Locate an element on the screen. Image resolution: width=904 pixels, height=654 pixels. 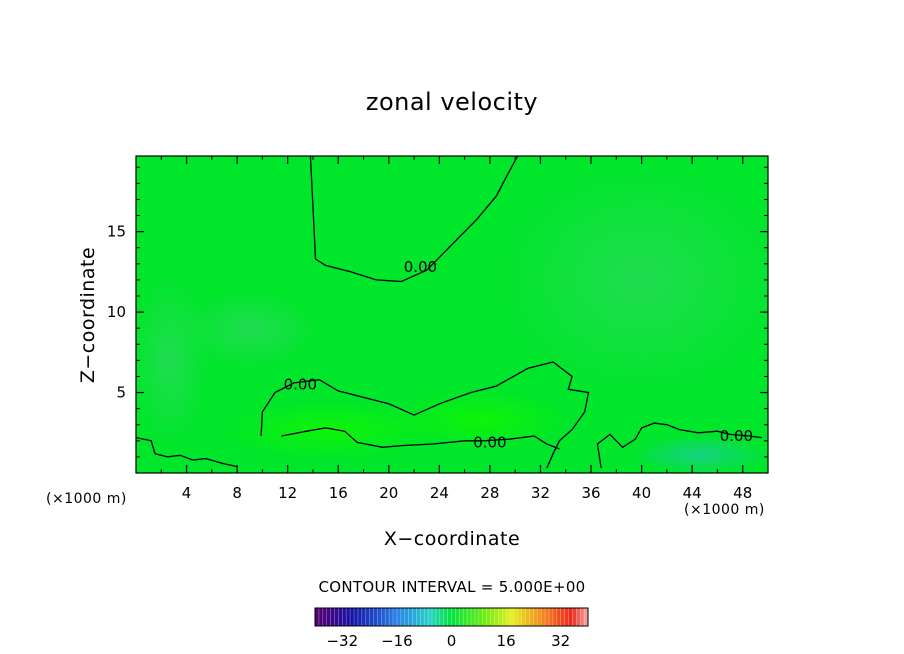
x-tick-label: 20 is located at coordinates (388, 493).